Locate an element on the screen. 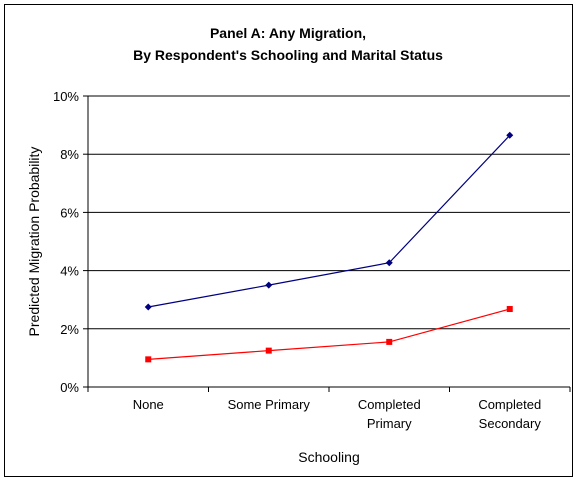 This screenshot has width=581, height=485. y-tick-label: 0% is located at coordinates (69, 387).